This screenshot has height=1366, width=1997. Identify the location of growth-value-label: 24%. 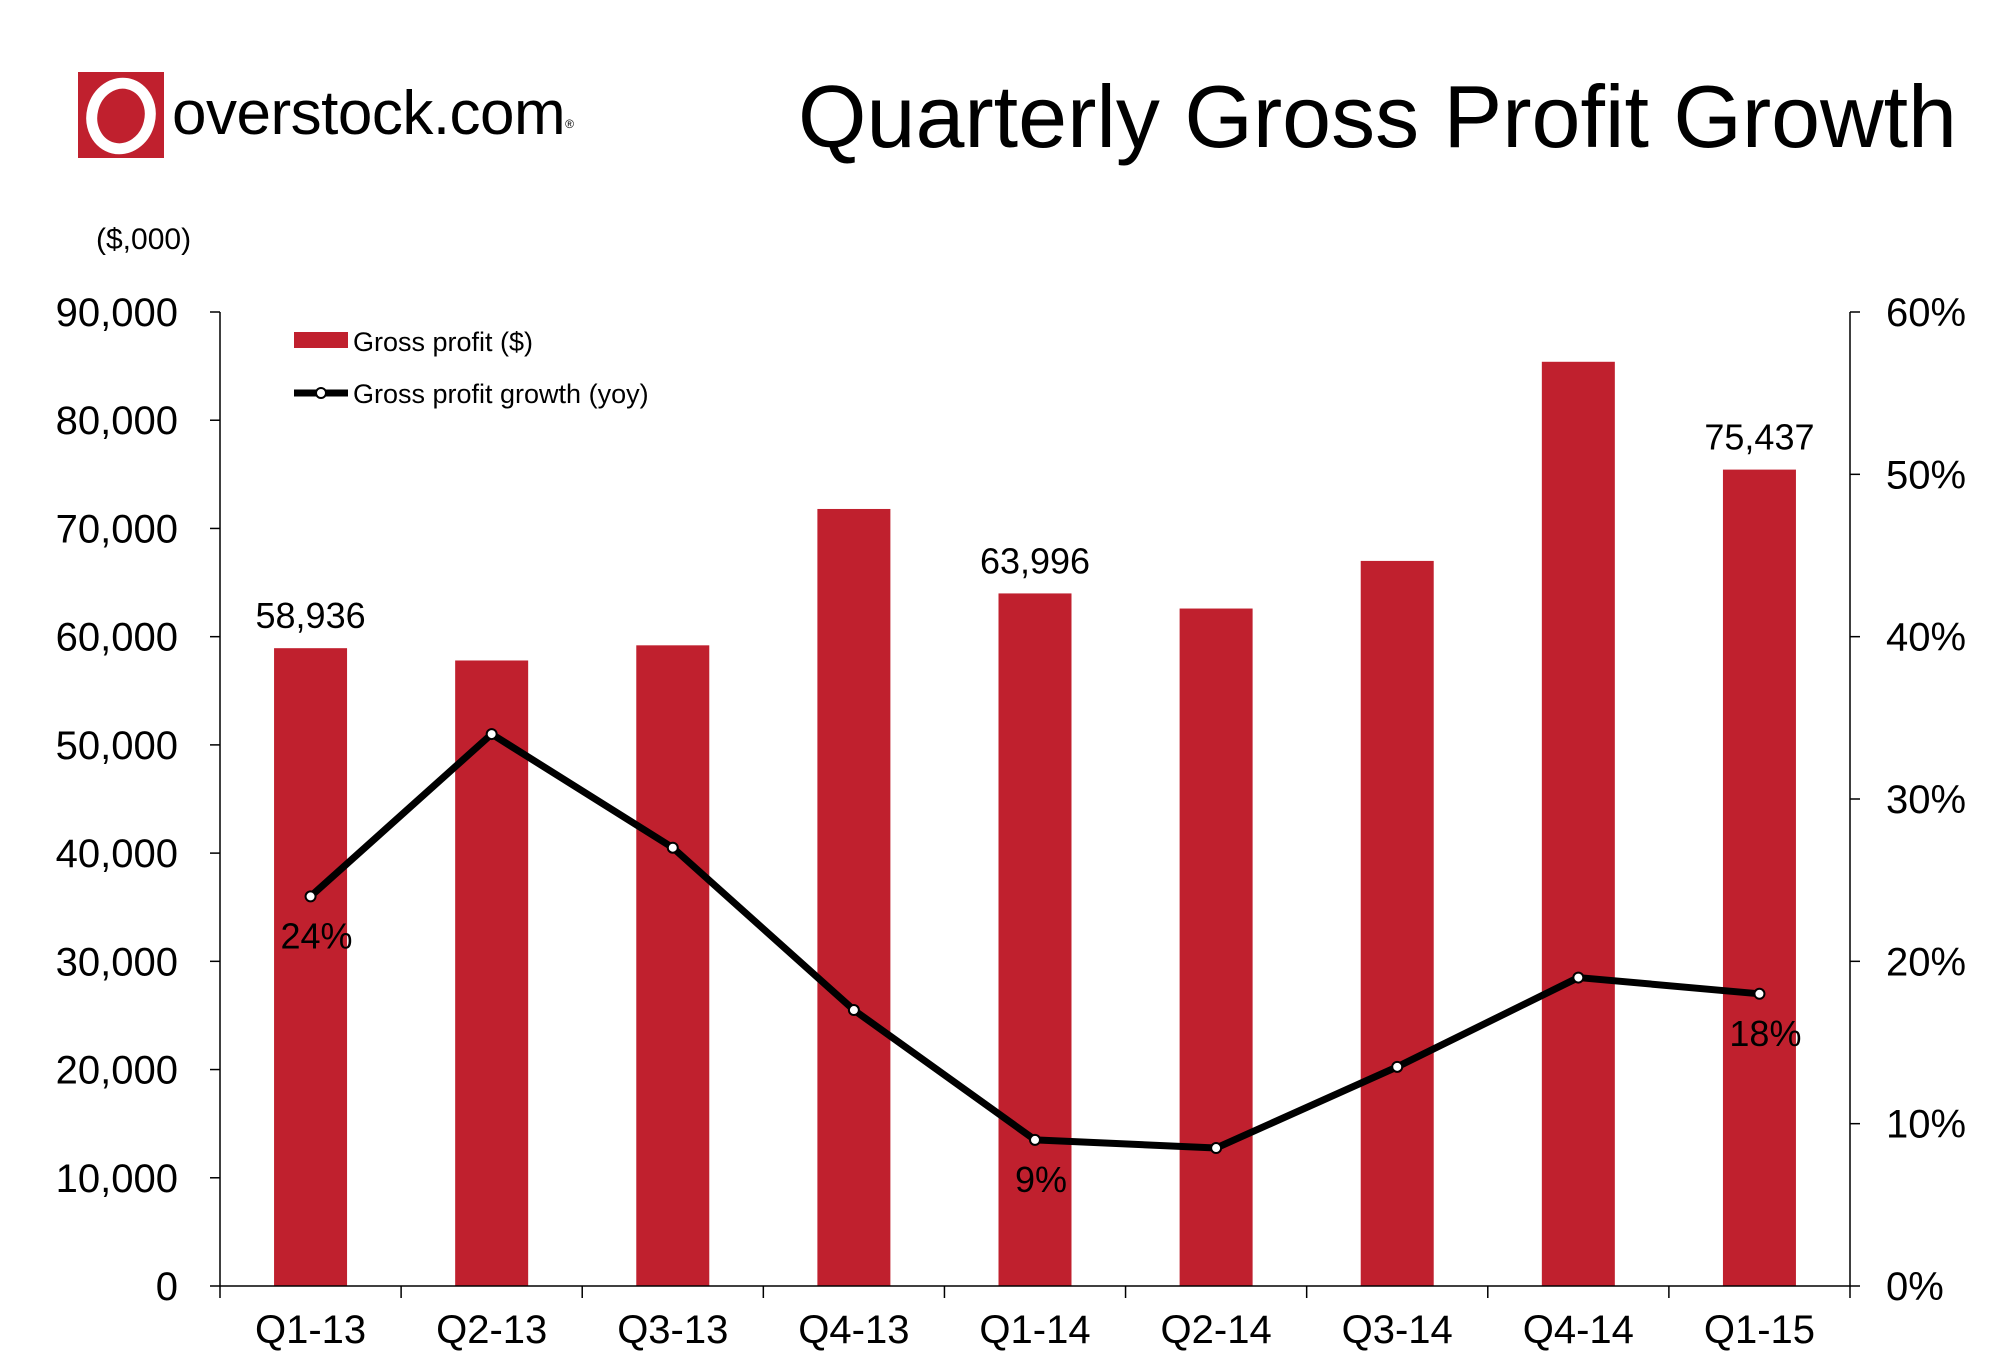
(317, 935).